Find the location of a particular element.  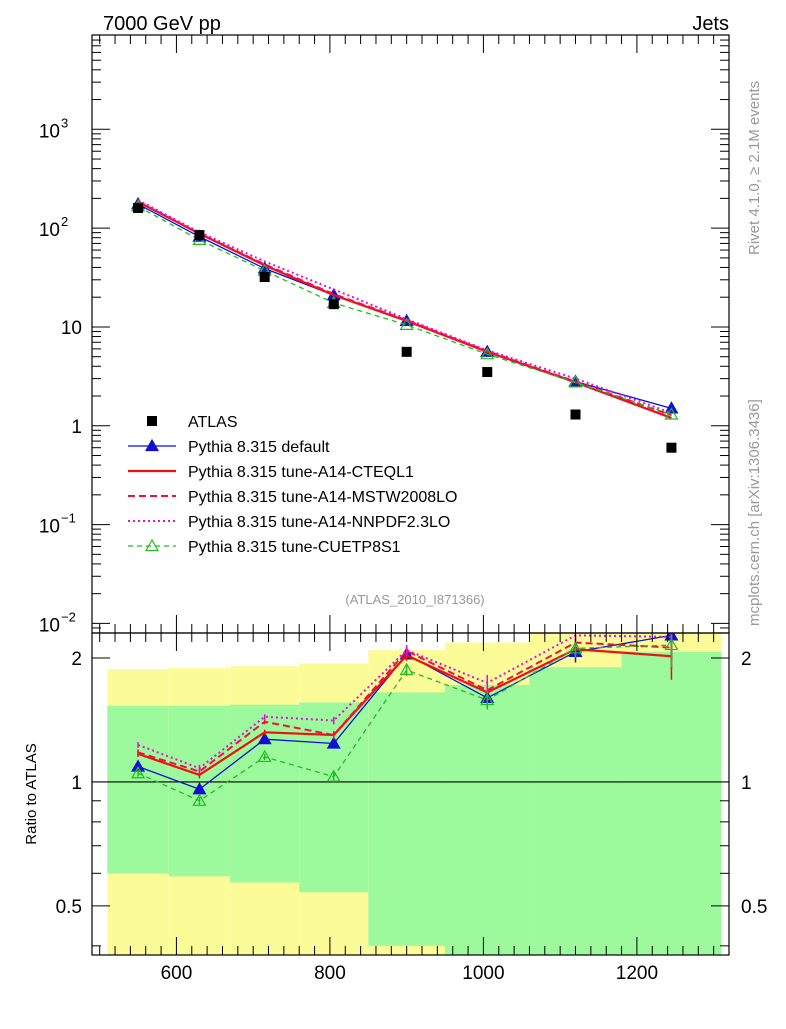

x-tick-label: 600 is located at coordinates (177, 973).